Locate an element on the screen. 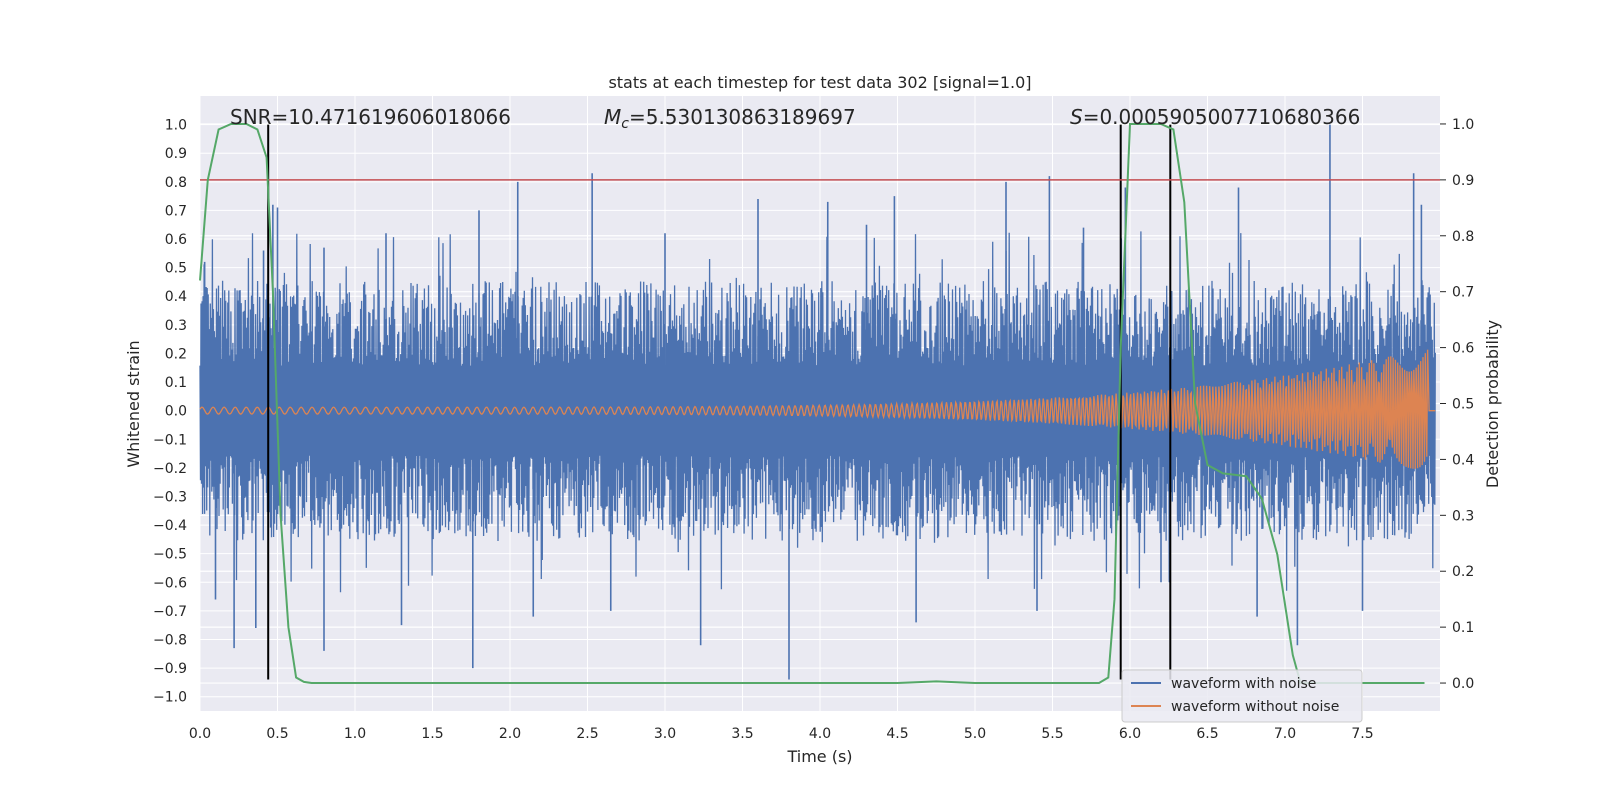  y-tick-label-right: 0.4 is located at coordinates (1463, 460).